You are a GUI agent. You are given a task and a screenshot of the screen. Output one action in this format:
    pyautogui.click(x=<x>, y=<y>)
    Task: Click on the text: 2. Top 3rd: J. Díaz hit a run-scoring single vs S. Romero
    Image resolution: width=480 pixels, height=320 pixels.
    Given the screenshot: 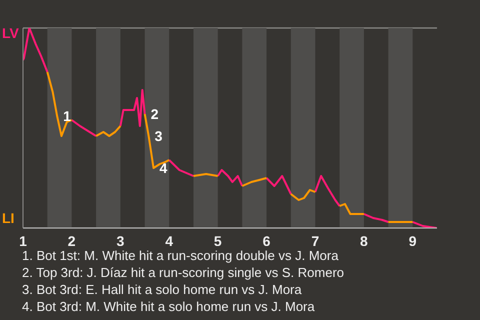 What is the action you would take?
    pyautogui.click(x=183, y=272)
    